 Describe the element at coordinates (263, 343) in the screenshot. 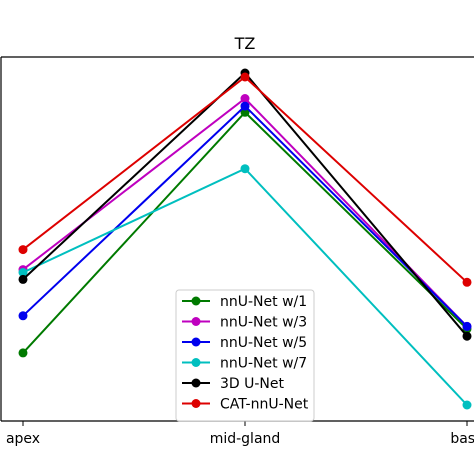

I see `legend-label: nnU-Net w/5` at that location.